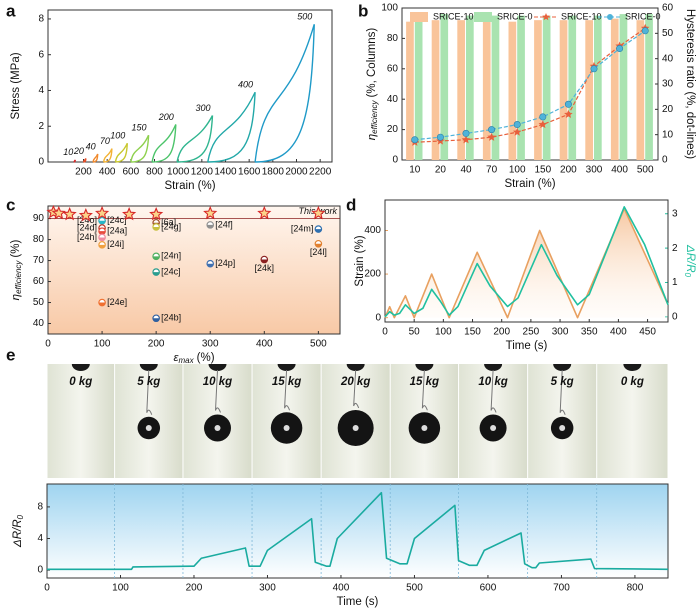 The width and height of the screenshot is (700, 610). Describe the element at coordinates (87, 220) in the screenshot. I see `point-label: [24o]` at that location.